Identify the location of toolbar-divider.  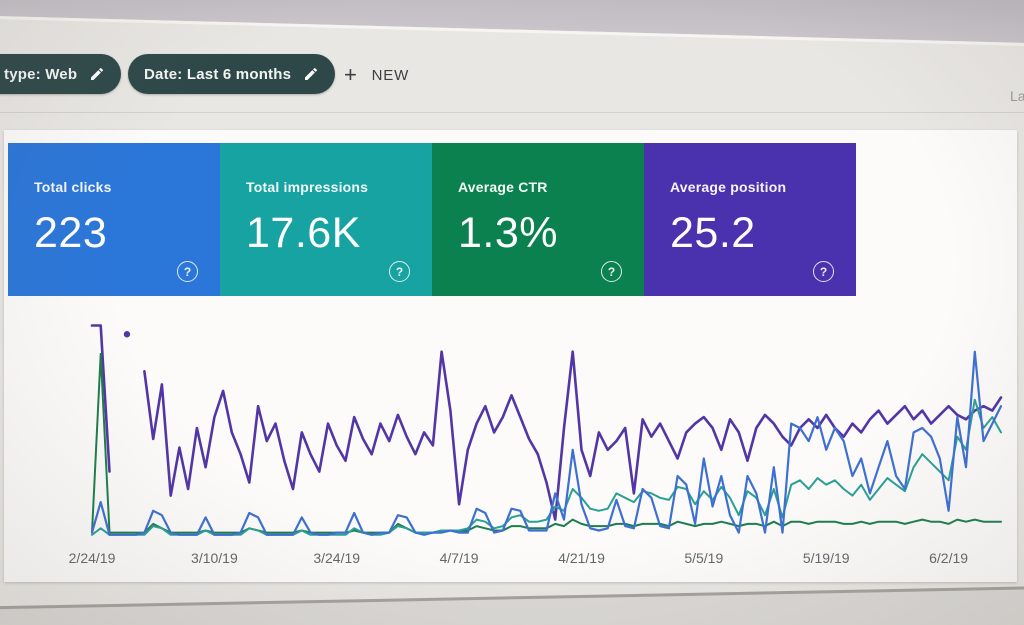
(512, 112).